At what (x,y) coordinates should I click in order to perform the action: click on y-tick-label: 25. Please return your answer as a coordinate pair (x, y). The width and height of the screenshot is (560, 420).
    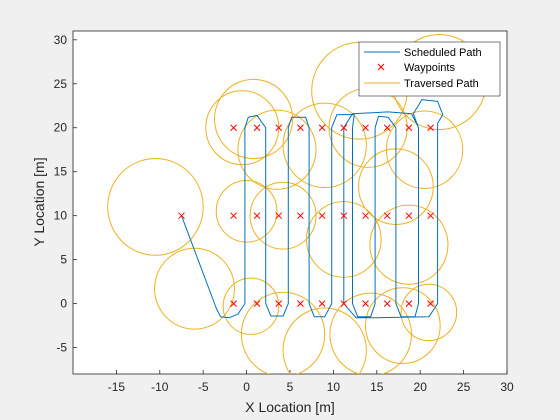
    Looking at the image, I should click on (61, 84).